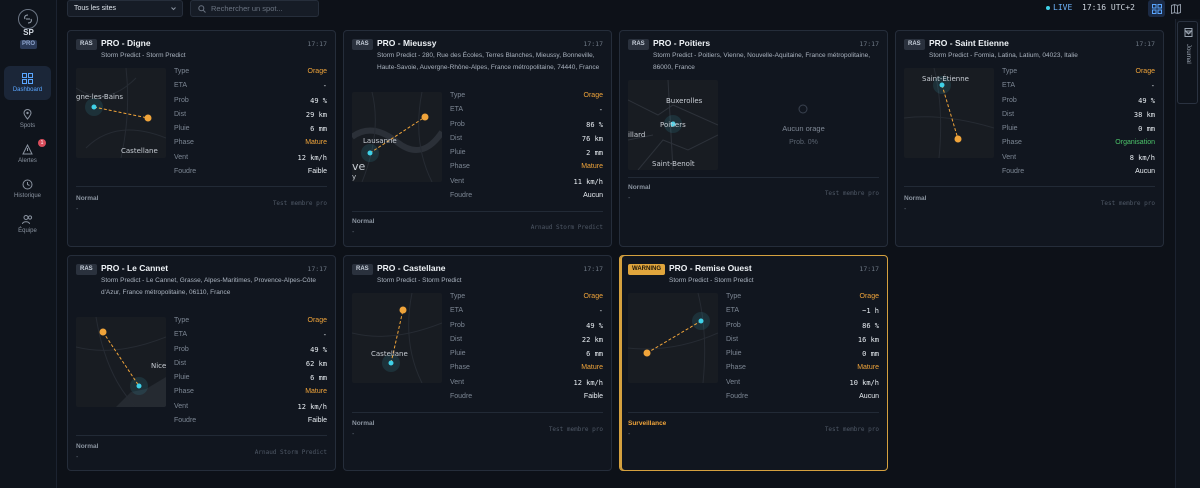 The width and height of the screenshot is (1200, 488). Describe the element at coordinates (27, 189) in the screenshot. I see `nav-historique: Historique` at that location.